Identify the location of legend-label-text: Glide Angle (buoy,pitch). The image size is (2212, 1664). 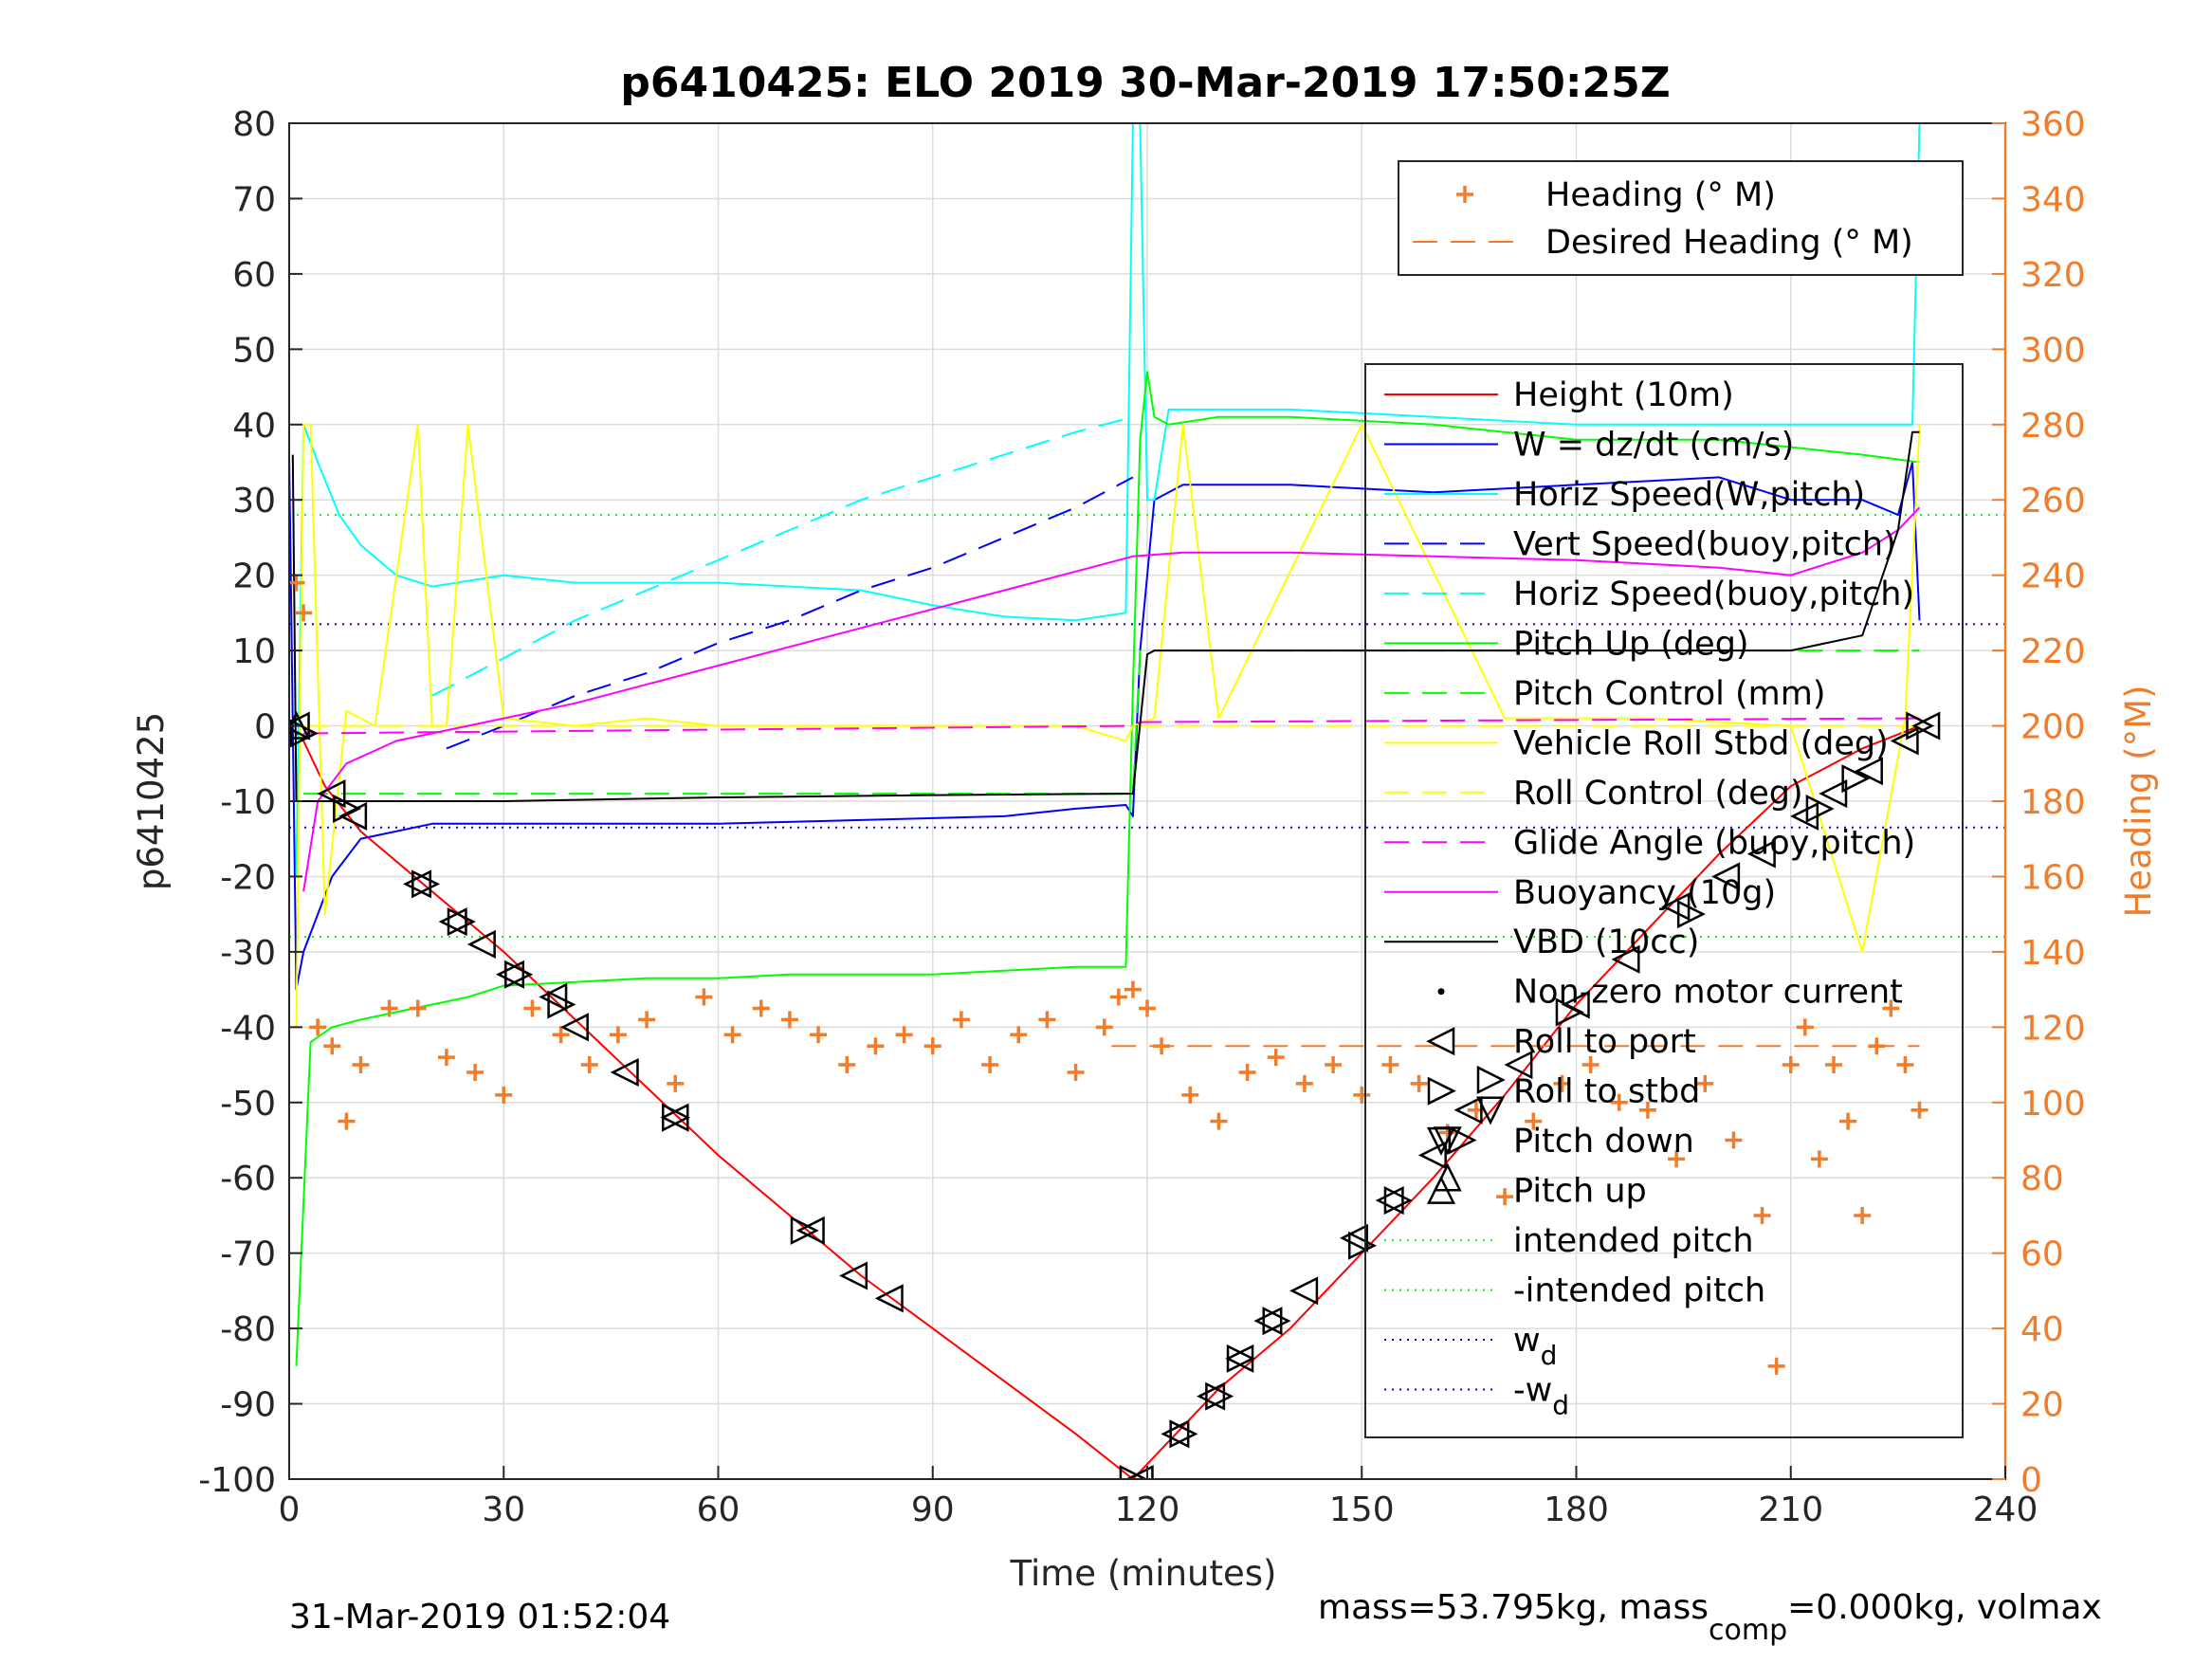
(1714, 843).